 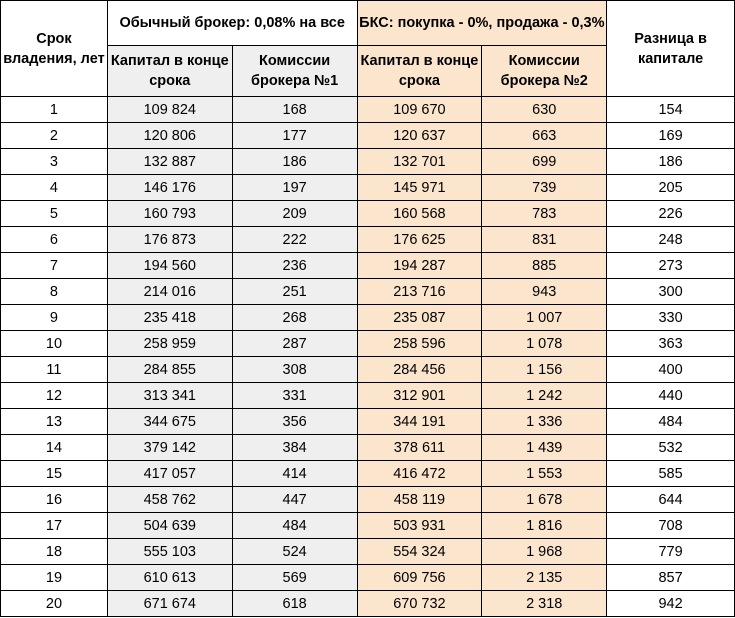 What do you see at coordinates (544, 499) in the screenshot?
I see `cell-commission-2: 1 678` at bounding box center [544, 499].